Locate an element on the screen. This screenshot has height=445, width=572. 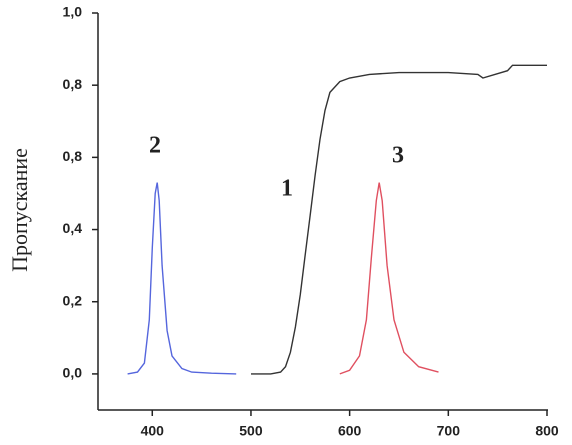
y-tick-label: 1,0 is located at coordinates (73, 12).